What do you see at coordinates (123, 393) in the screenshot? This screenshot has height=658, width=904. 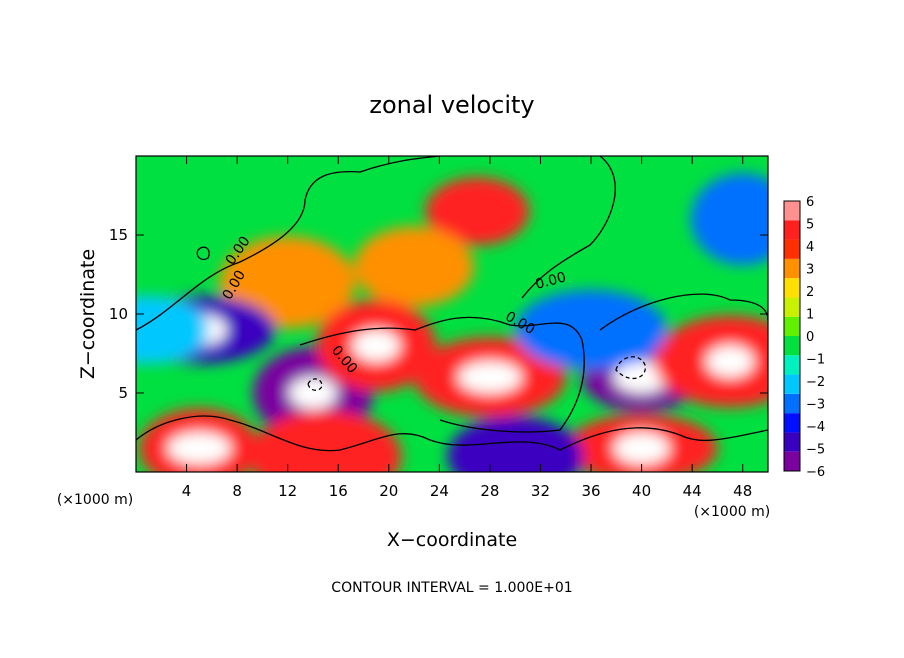 I see `y-tick-label: 5` at bounding box center [123, 393].